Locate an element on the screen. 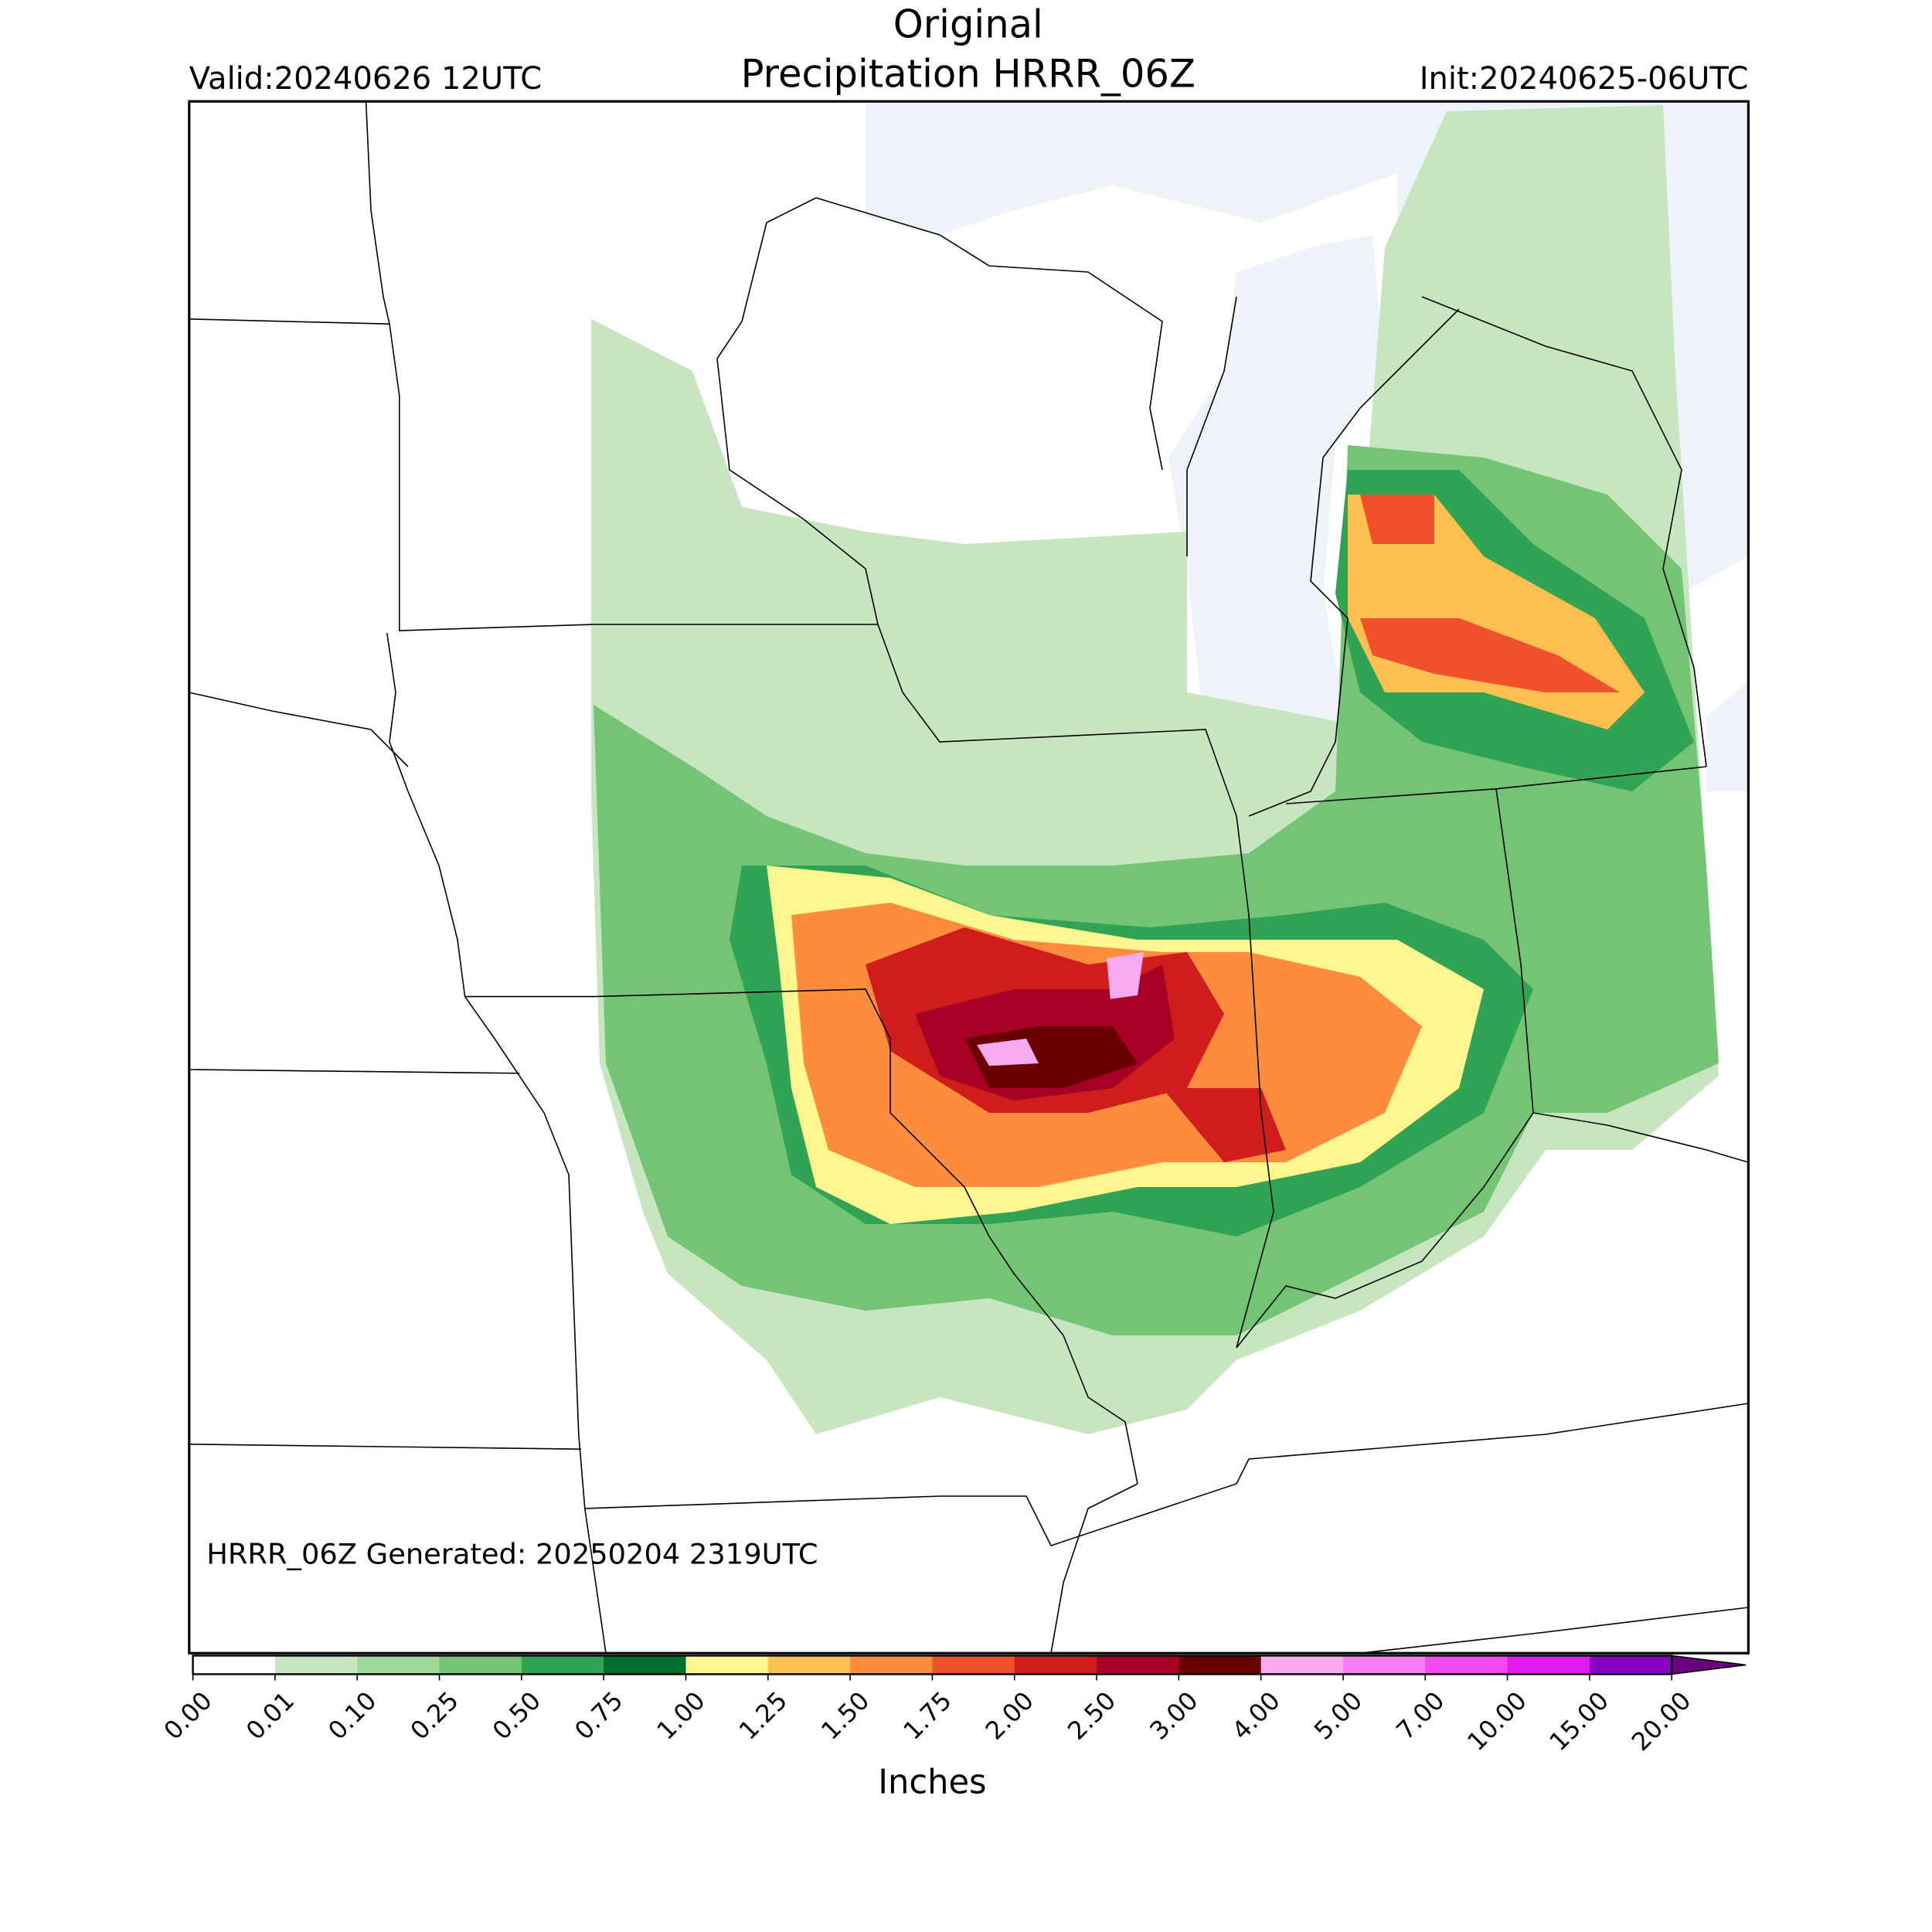  colorbar-tick-label: 0.25 is located at coordinates (435, 1715).